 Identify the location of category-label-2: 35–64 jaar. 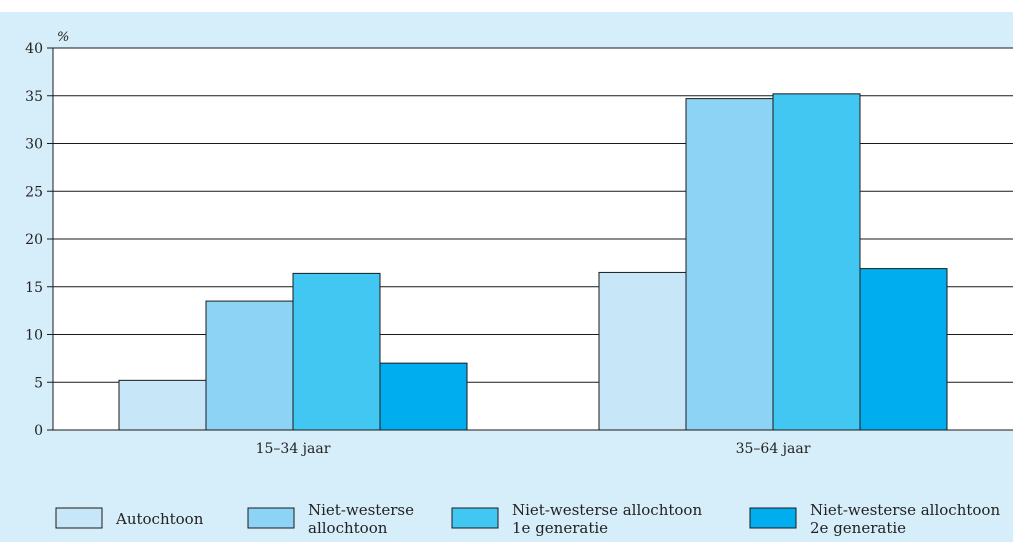
(773, 449).